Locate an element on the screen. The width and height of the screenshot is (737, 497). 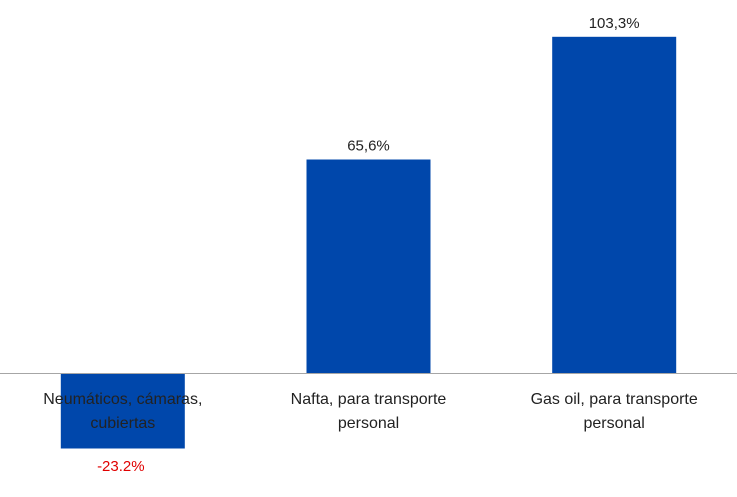
category-label-0-line-0: Neumáticos, cámaras, is located at coordinates (122, 399).